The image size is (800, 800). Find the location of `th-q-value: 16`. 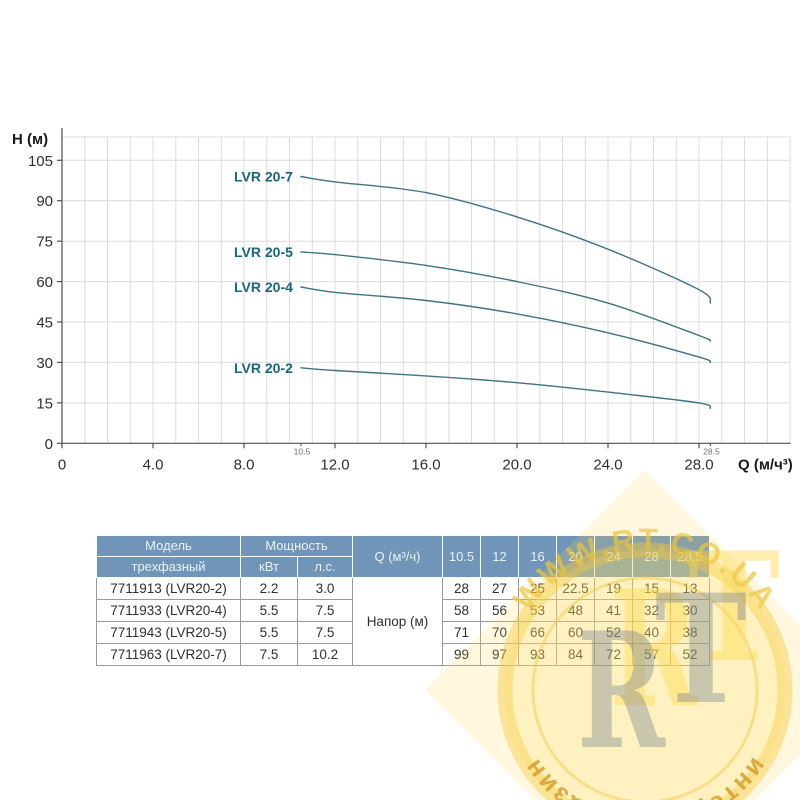

th-q-value: 16 is located at coordinates (537, 556).